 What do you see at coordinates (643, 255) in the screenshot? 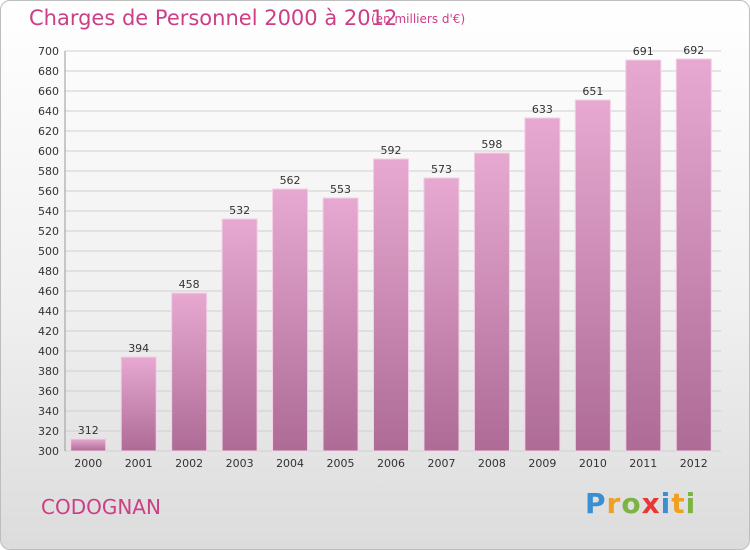
I see `bar-2011` at bounding box center [643, 255].